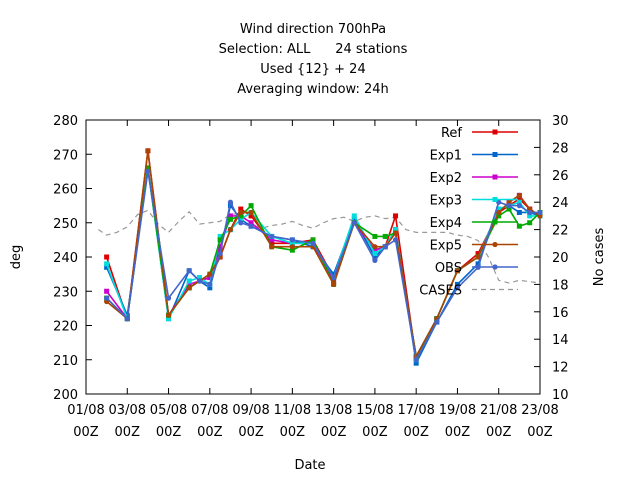 The image size is (640, 480). I want to click on y2-tick-label: 16, so click(560, 313).